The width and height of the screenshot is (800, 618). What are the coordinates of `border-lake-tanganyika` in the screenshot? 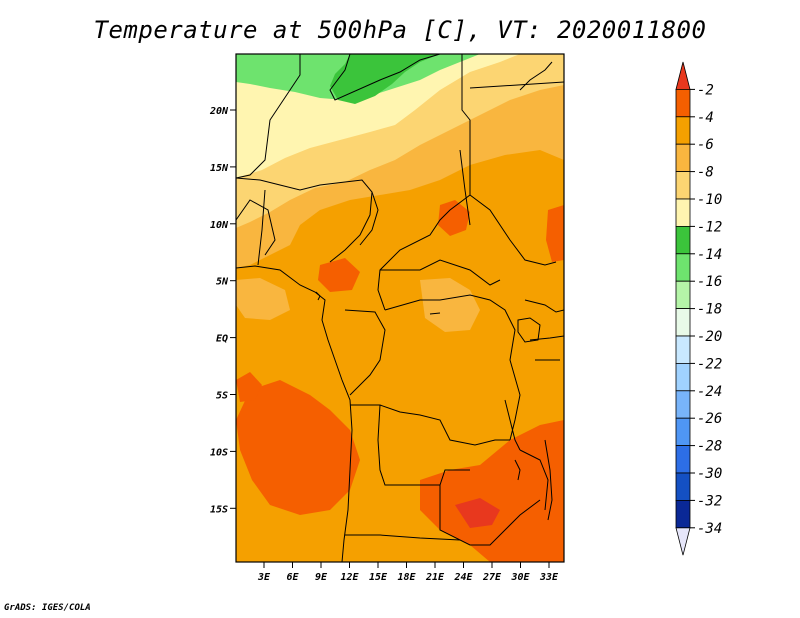 It's located at (512, 425).